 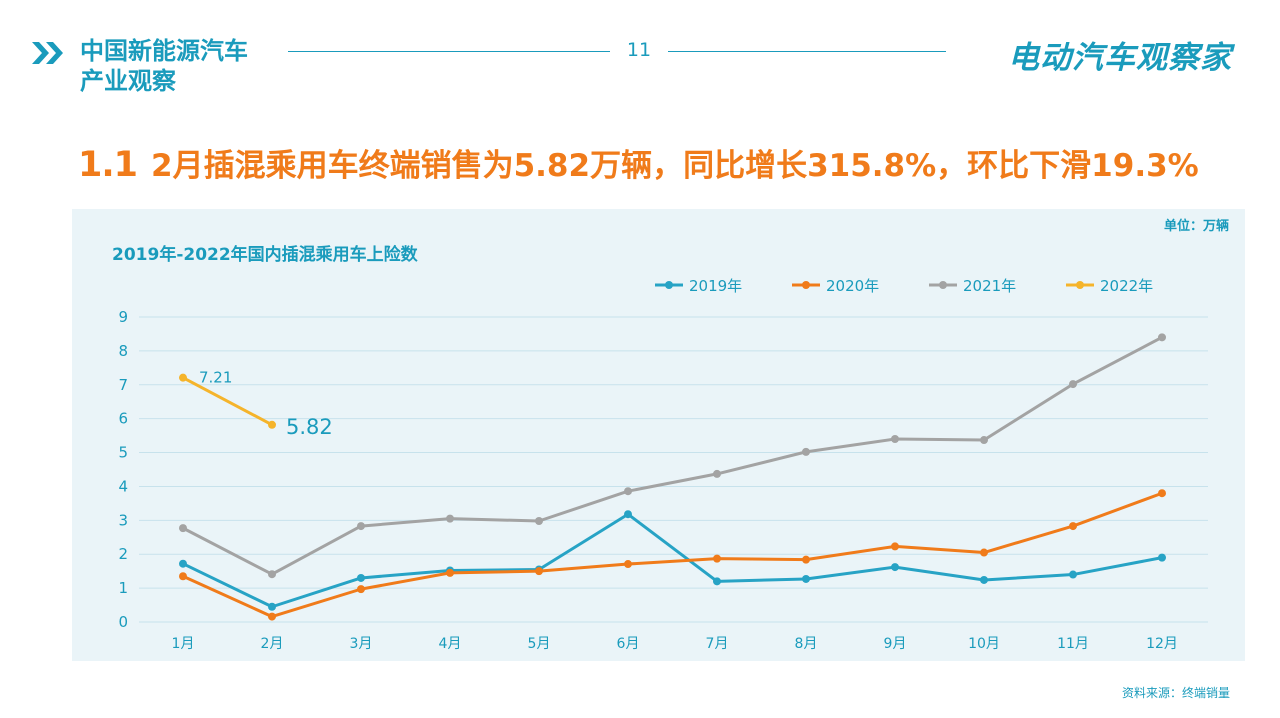 What do you see at coordinates (265, 255) in the screenshot?
I see `chart-title: 2019年-2022年国内插混乘用车上险数` at bounding box center [265, 255].